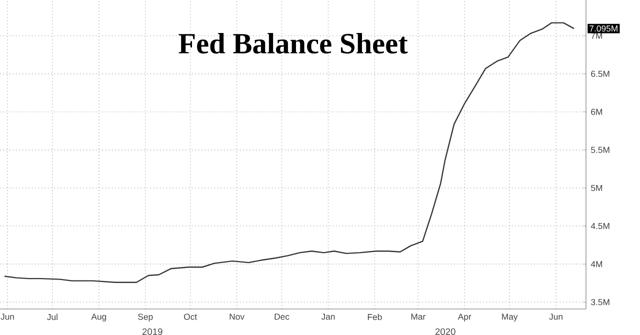  What do you see at coordinates (191, 317) in the screenshot?
I see `x-tick-label: Oct` at bounding box center [191, 317].